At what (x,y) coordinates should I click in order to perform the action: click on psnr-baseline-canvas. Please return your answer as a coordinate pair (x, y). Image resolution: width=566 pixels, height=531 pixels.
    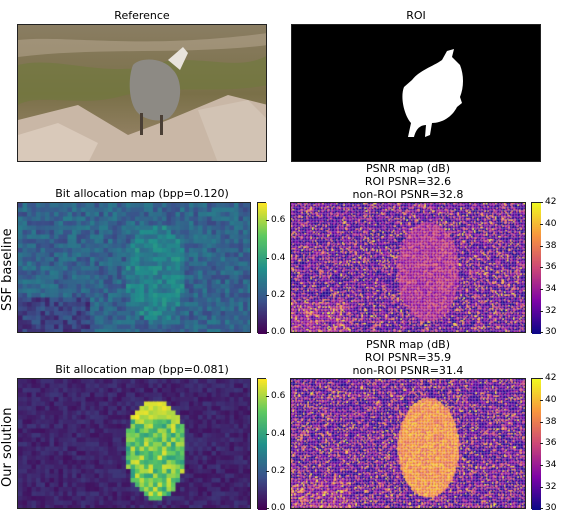
    Looking at the image, I should click on (408, 267).